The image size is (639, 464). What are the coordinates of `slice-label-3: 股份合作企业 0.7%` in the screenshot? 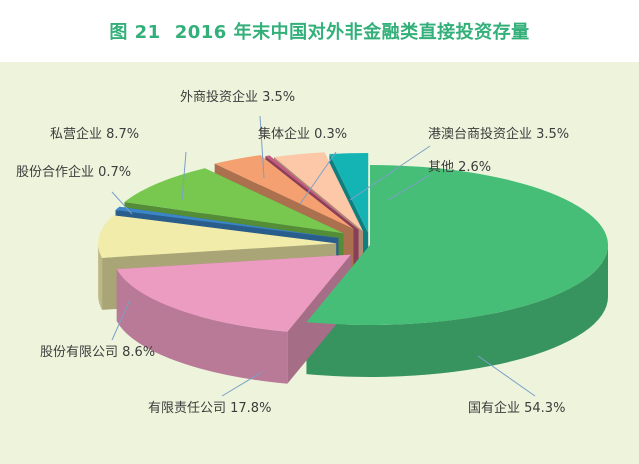 It's located at (73, 172).